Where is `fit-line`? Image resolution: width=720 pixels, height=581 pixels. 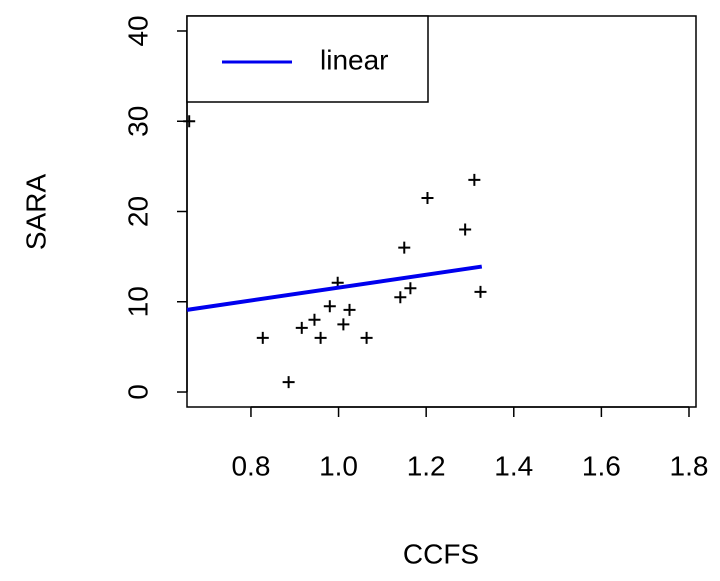
fit-line is located at coordinates (334, 288).